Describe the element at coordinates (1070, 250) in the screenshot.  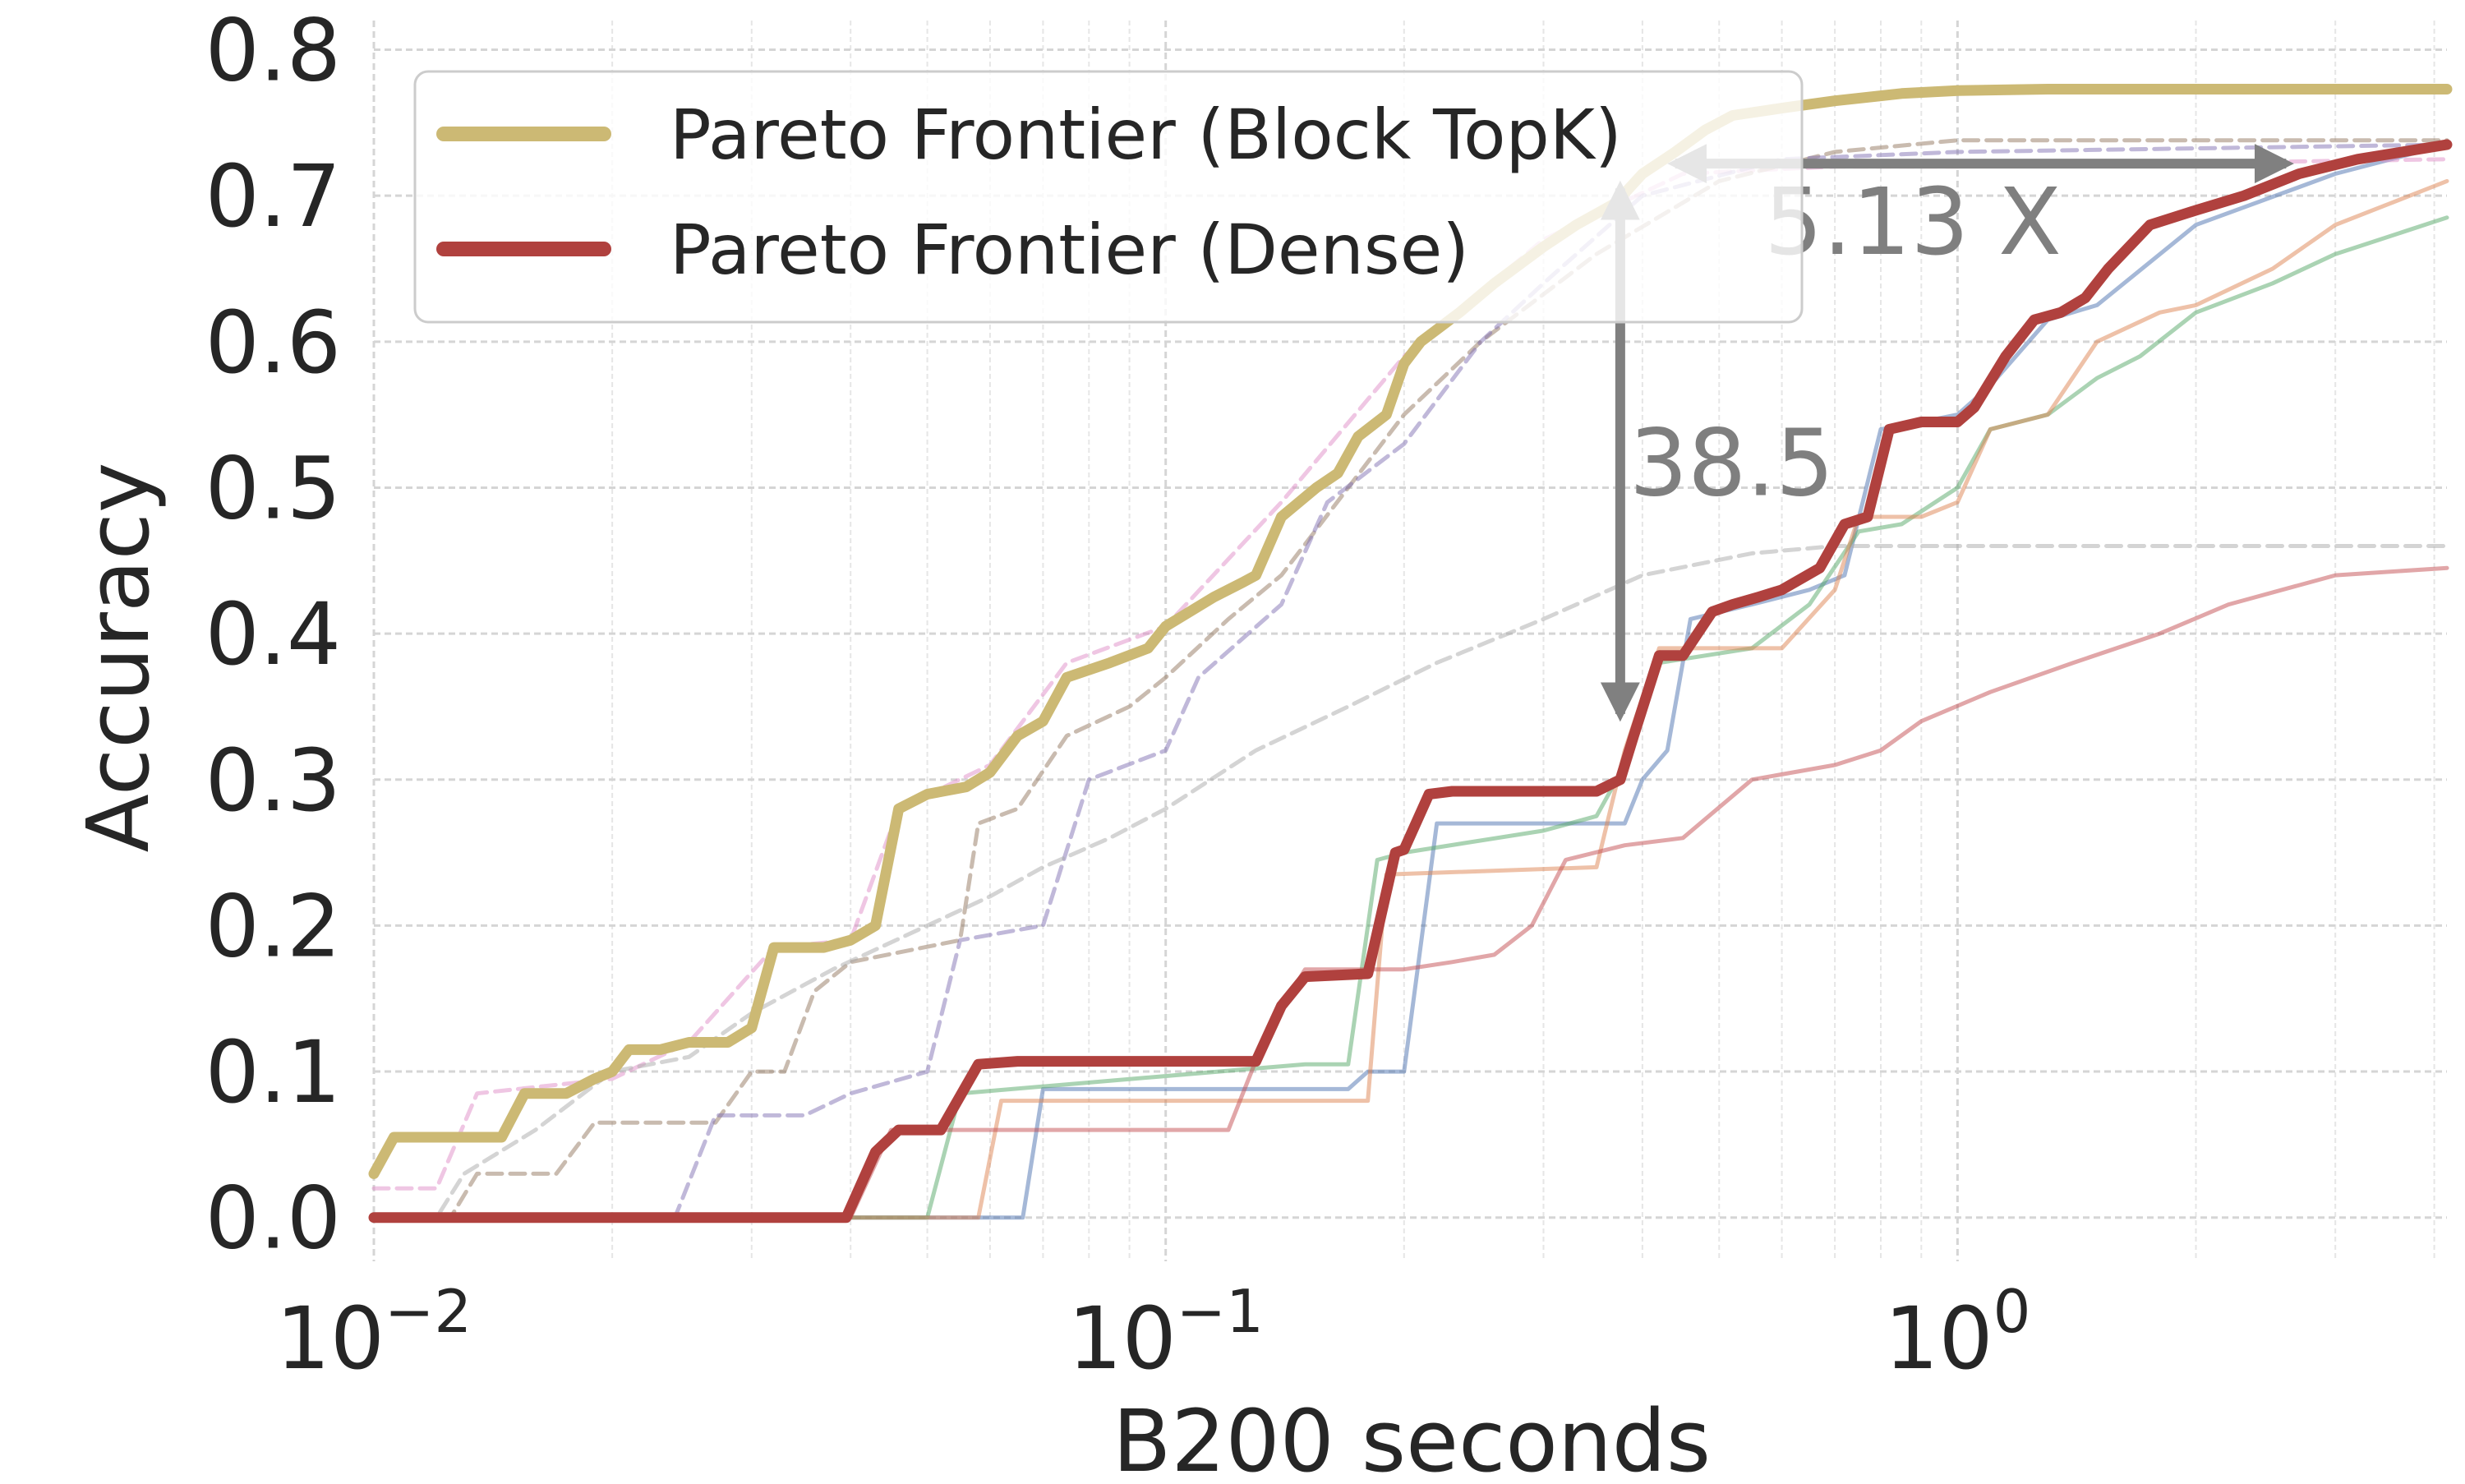
I see `legend-label-dense: Pareto Frontier (Dense)` at that location.